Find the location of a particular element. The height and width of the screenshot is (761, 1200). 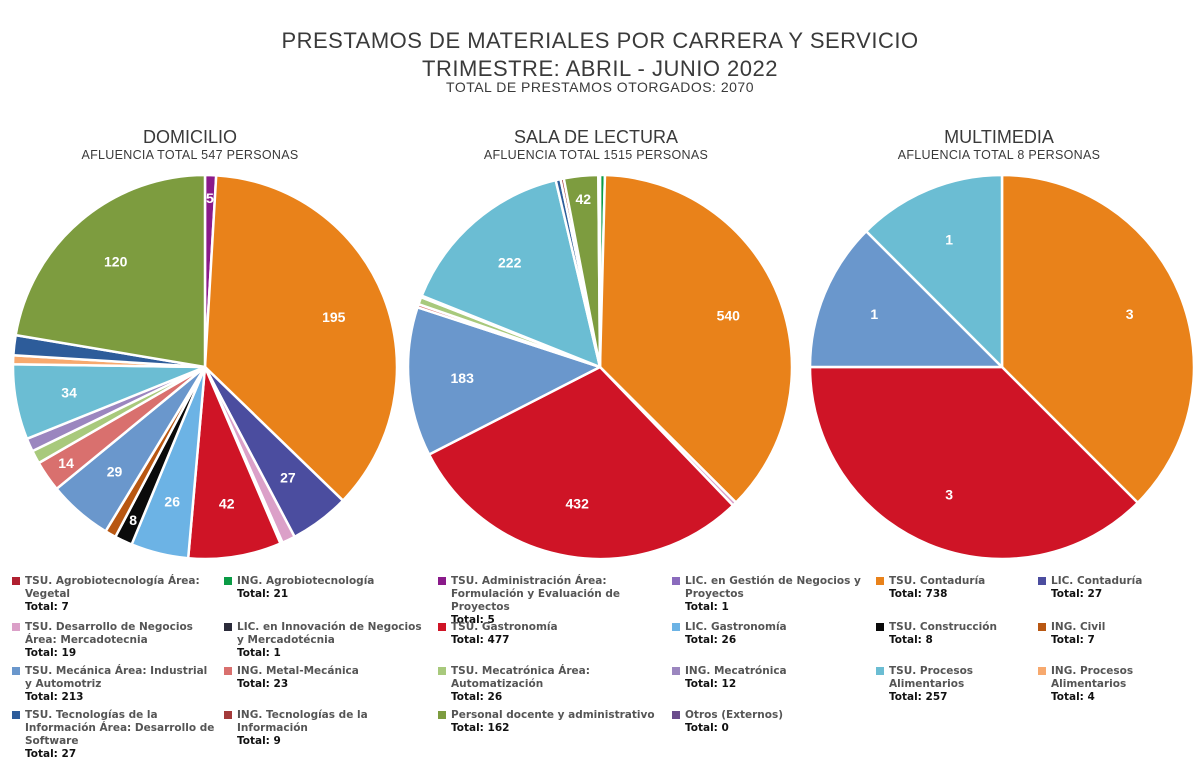

legend-total: Total: 21 is located at coordinates (263, 594).